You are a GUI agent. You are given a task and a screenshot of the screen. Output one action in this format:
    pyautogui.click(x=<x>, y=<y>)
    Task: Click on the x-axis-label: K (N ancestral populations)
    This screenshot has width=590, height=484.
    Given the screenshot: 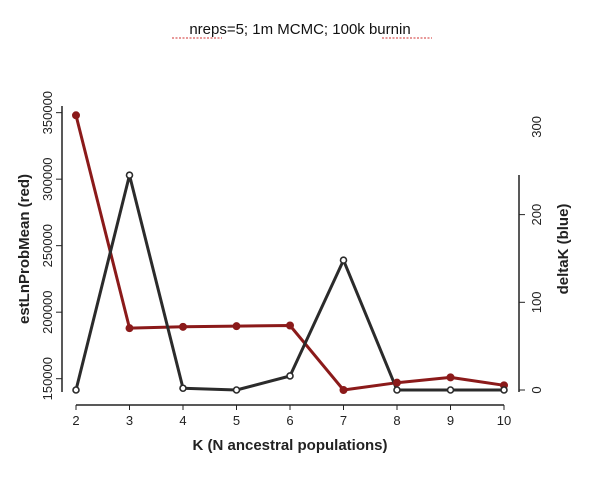 What is the action you would take?
    pyautogui.click(x=289, y=445)
    